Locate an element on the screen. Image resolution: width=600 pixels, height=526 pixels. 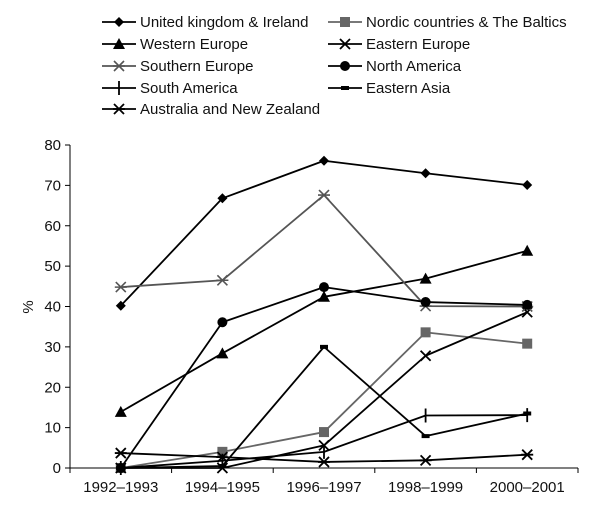
legend-item: Australia and New Zealand is located at coordinates (211, 109).